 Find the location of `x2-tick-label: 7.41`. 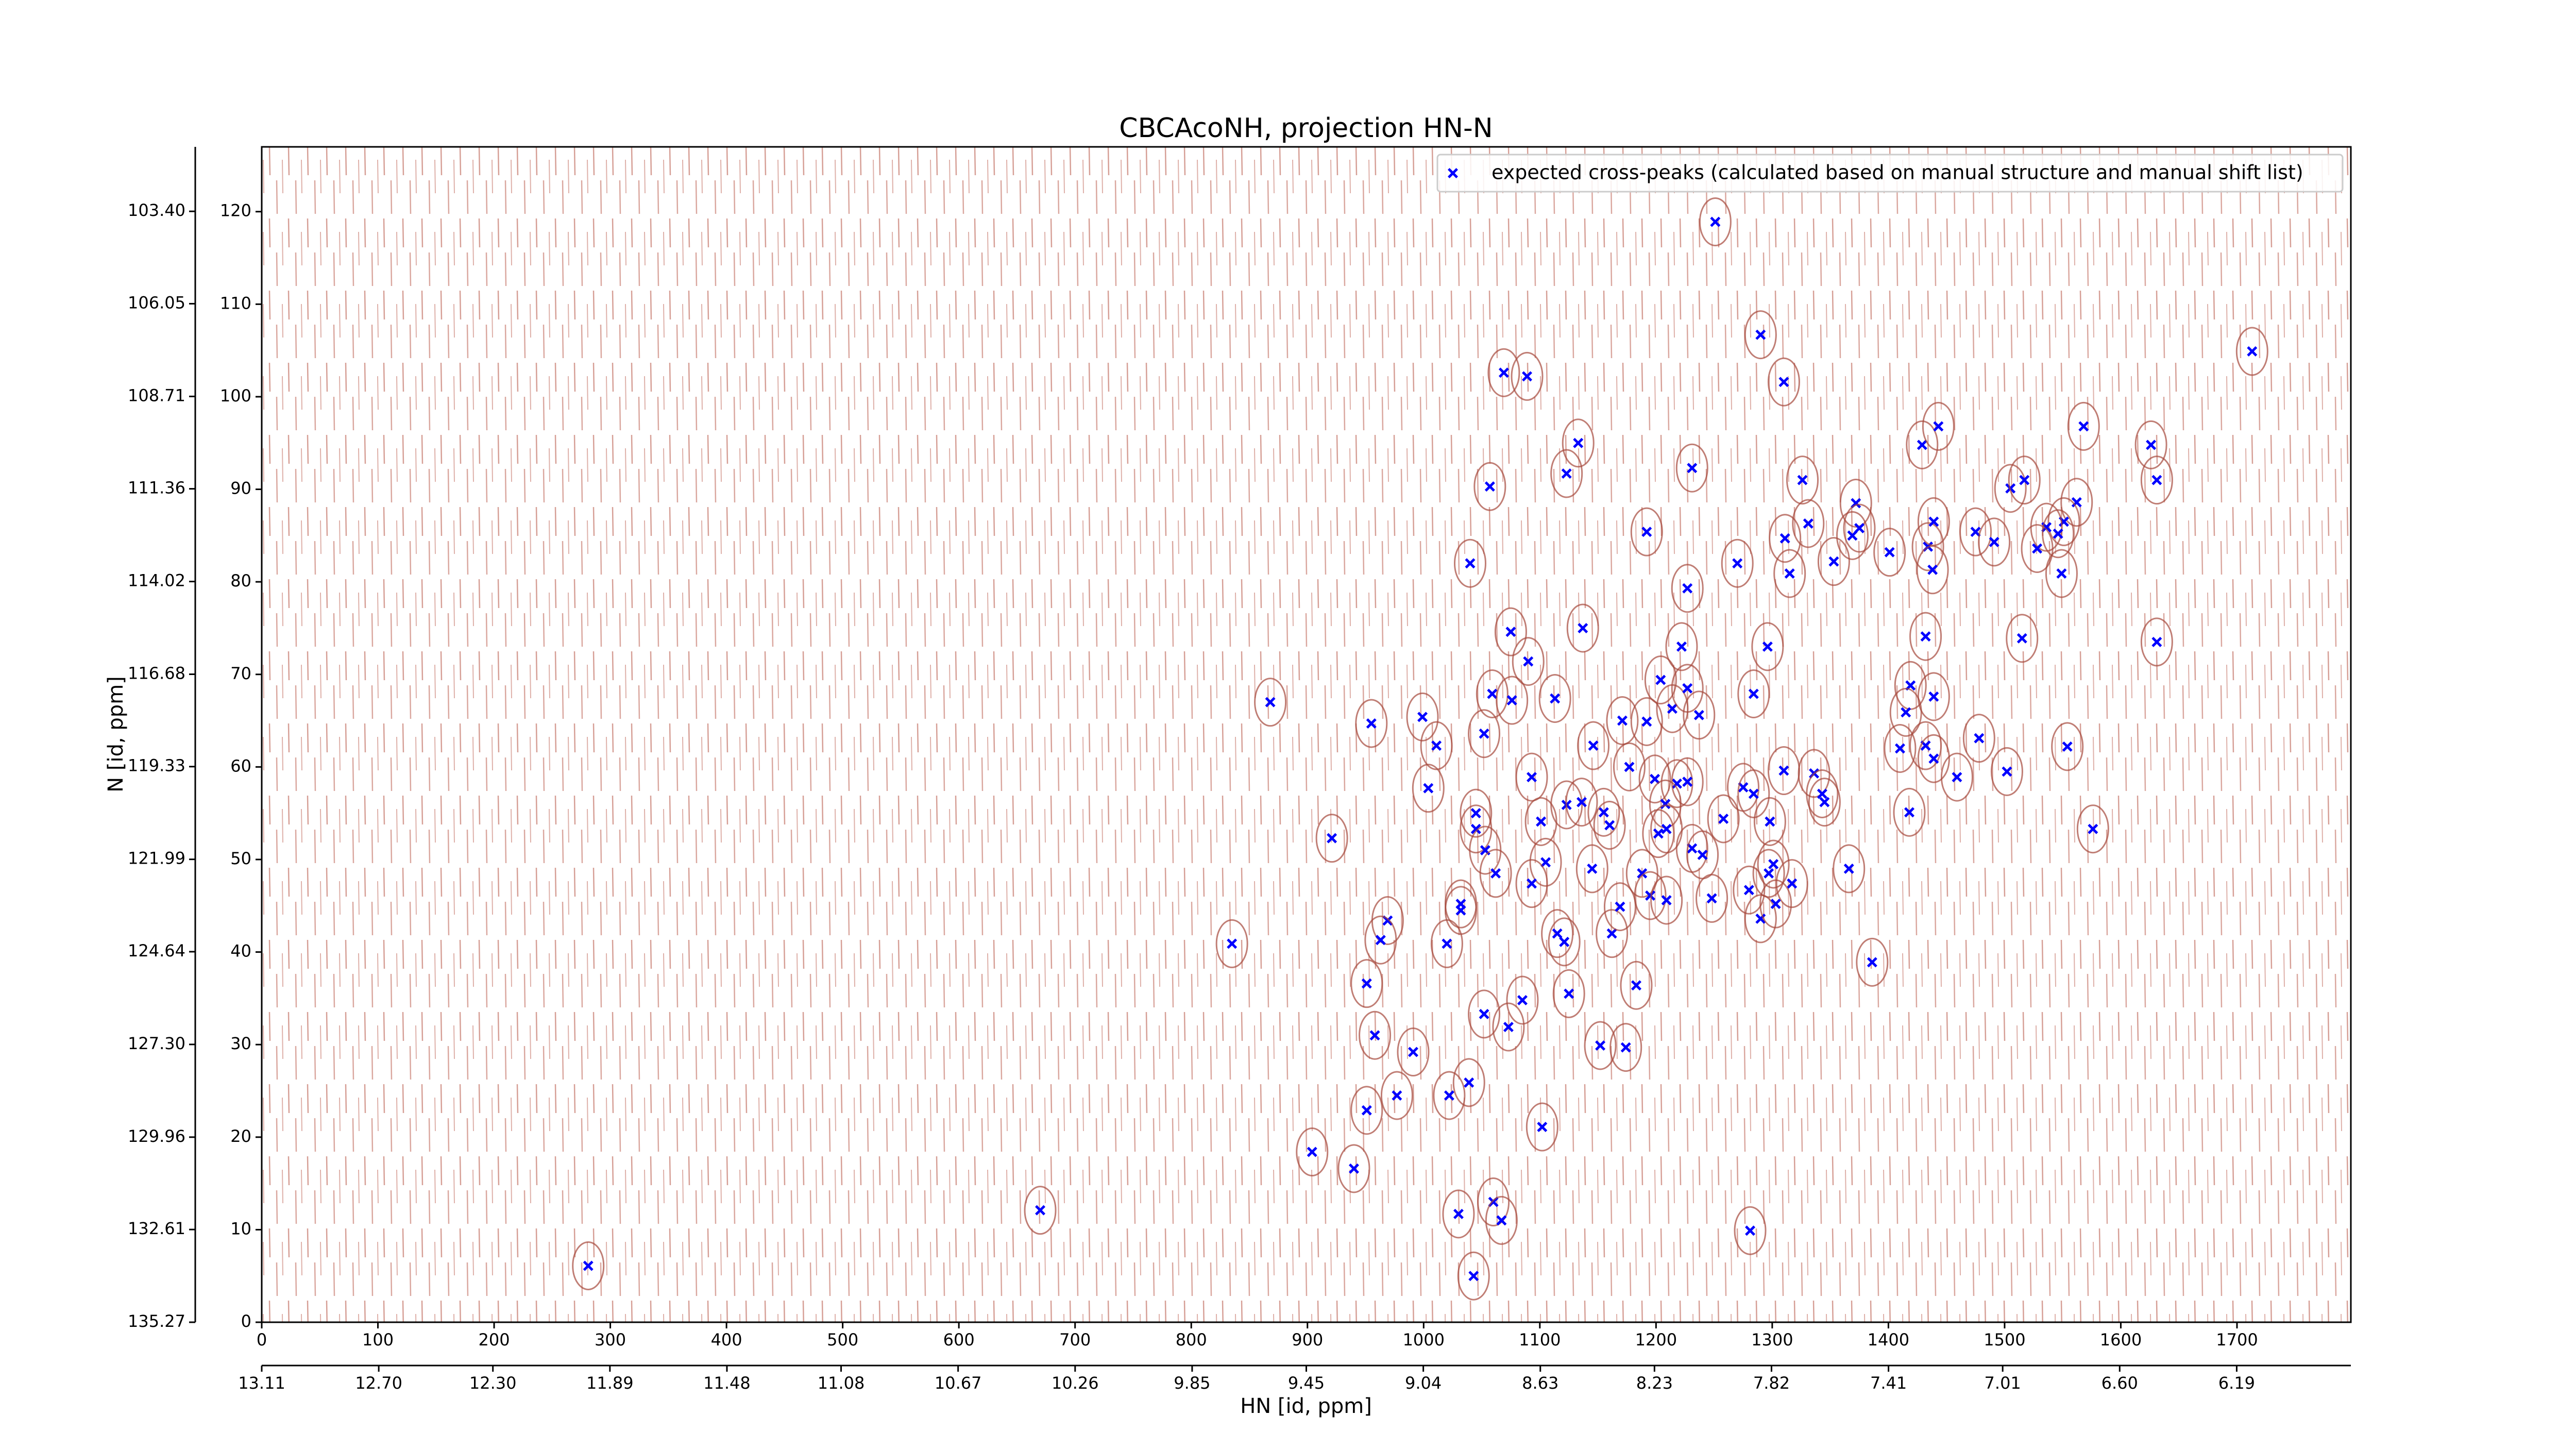

x2-tick-label: 7.41 is located at coordinates (1888, 1383).